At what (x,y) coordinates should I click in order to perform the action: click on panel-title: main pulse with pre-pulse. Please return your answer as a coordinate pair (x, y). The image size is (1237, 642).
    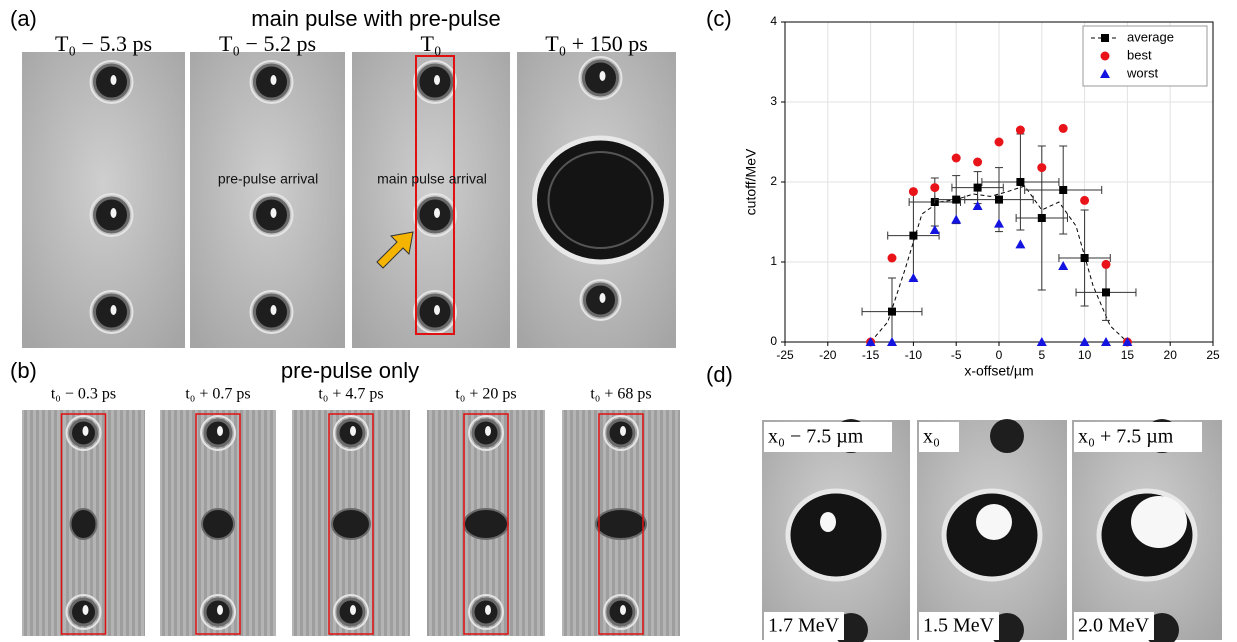
    Looking at the image, I should click on (375, 18).